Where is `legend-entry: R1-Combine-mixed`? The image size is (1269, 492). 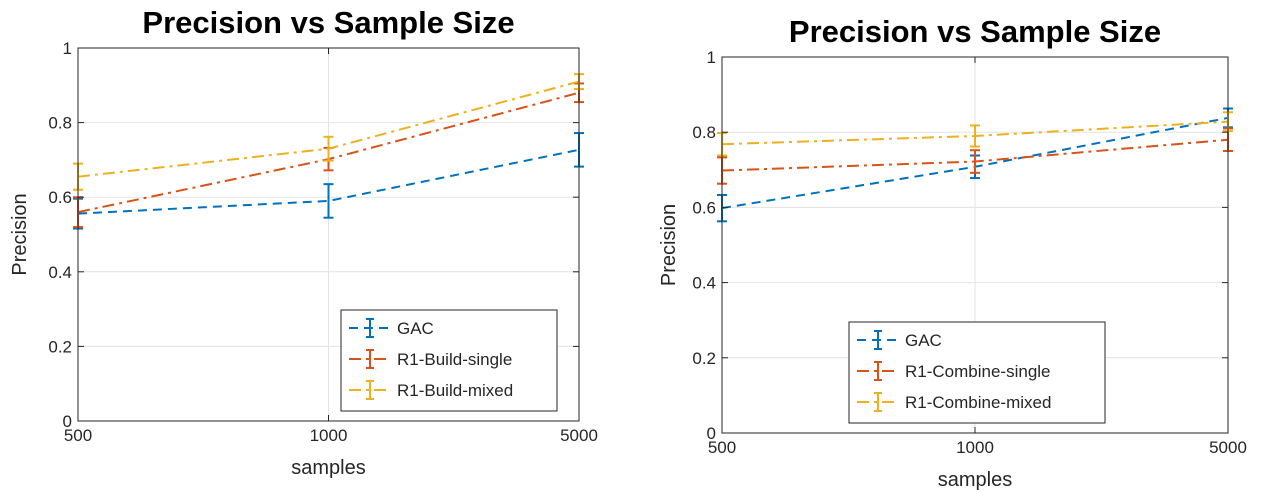 legend-entry: R1-Combine-mixed is located at coordinates (954, 402).